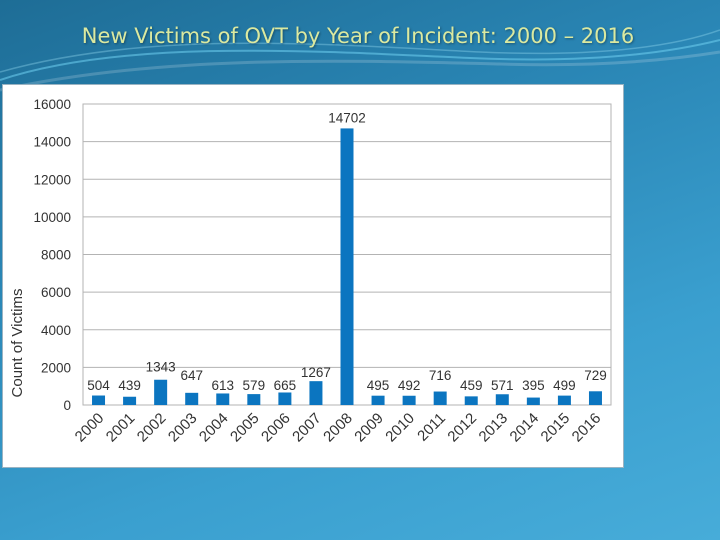  Describe the element at coordinates (121, 428) in the screenshot. I see `x-tick-label-2001: 2001` at that location.